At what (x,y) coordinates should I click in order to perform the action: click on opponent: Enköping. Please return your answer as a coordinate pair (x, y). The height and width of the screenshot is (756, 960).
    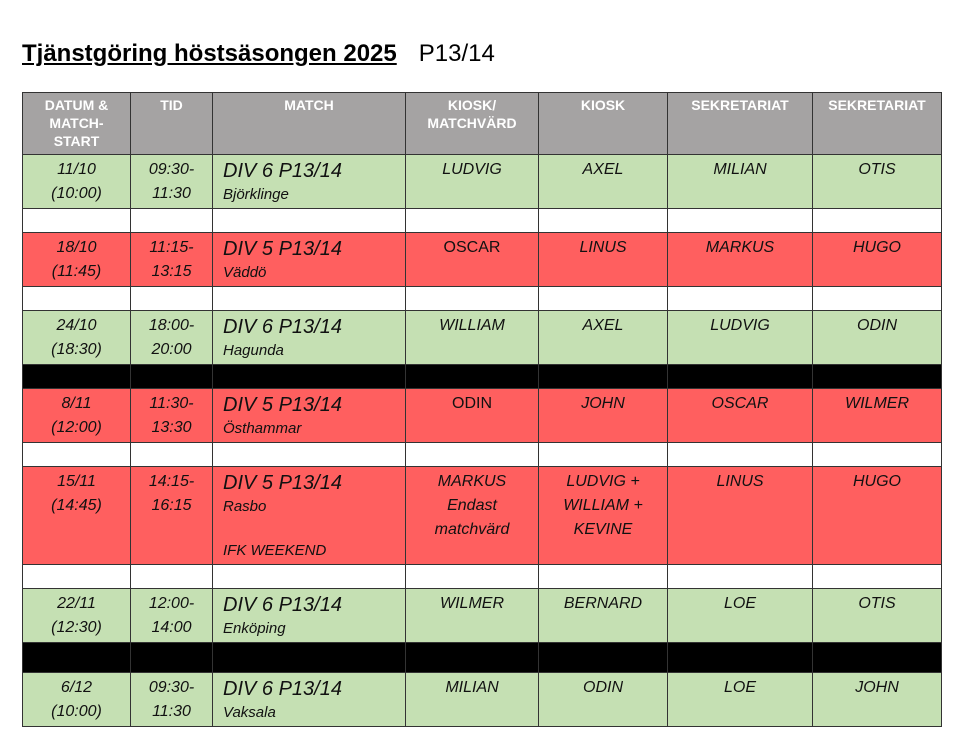
    Looking at the image, I should click on (254, 628).